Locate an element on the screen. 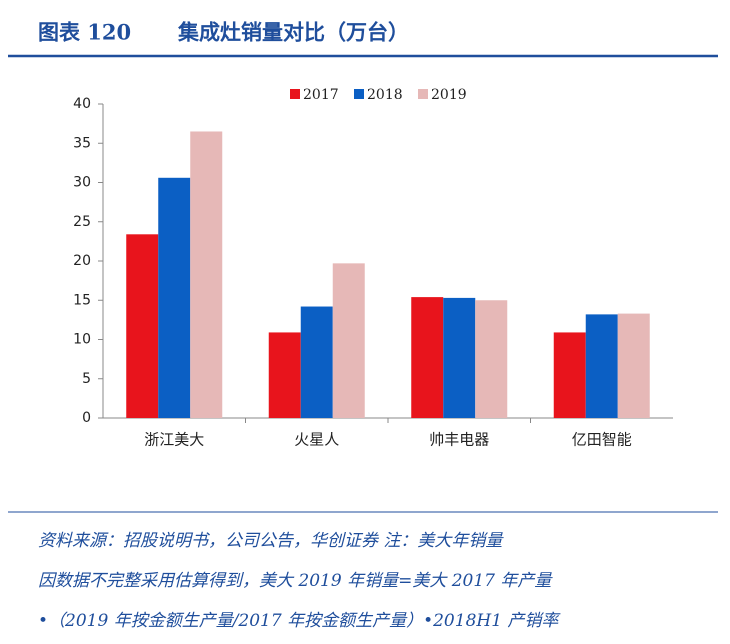 The height and width of the screenshot is (644, 730). legend-label: 2017 is located at coordinates (321, 95).